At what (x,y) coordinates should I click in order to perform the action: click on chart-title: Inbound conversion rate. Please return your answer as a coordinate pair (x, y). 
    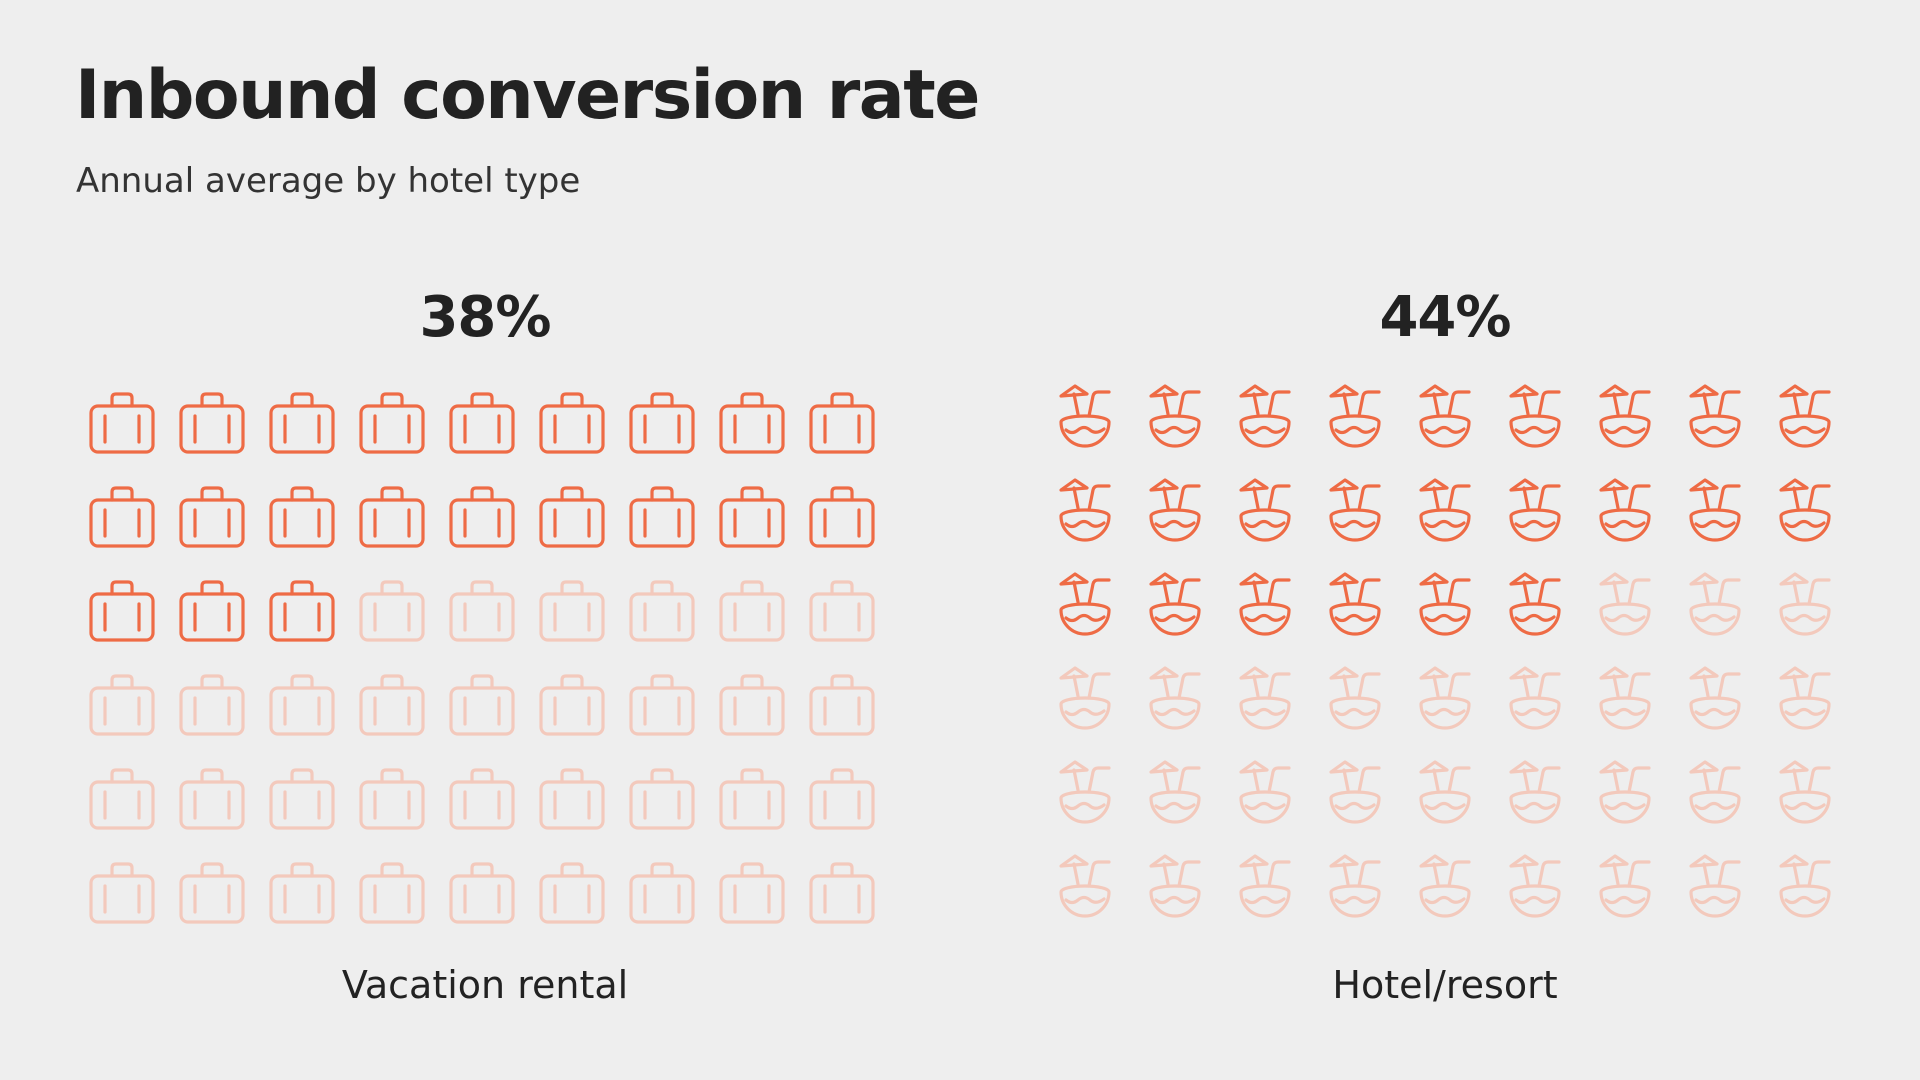
    Looking at the image, I should click on (527, 95).